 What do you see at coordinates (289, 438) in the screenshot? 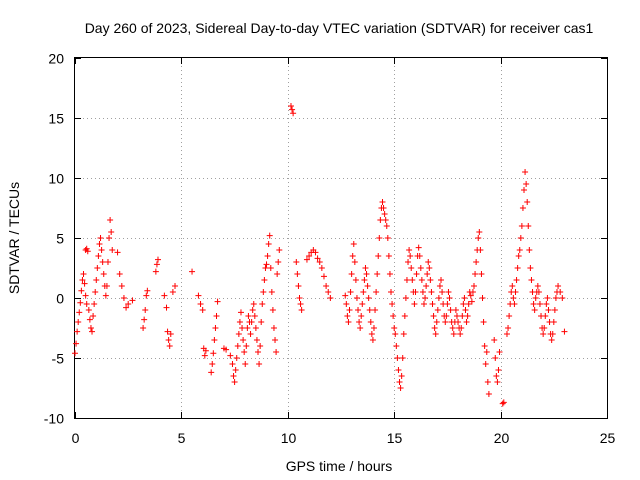
I see `x-tick-label: 10` at bounding box center [289, 438].